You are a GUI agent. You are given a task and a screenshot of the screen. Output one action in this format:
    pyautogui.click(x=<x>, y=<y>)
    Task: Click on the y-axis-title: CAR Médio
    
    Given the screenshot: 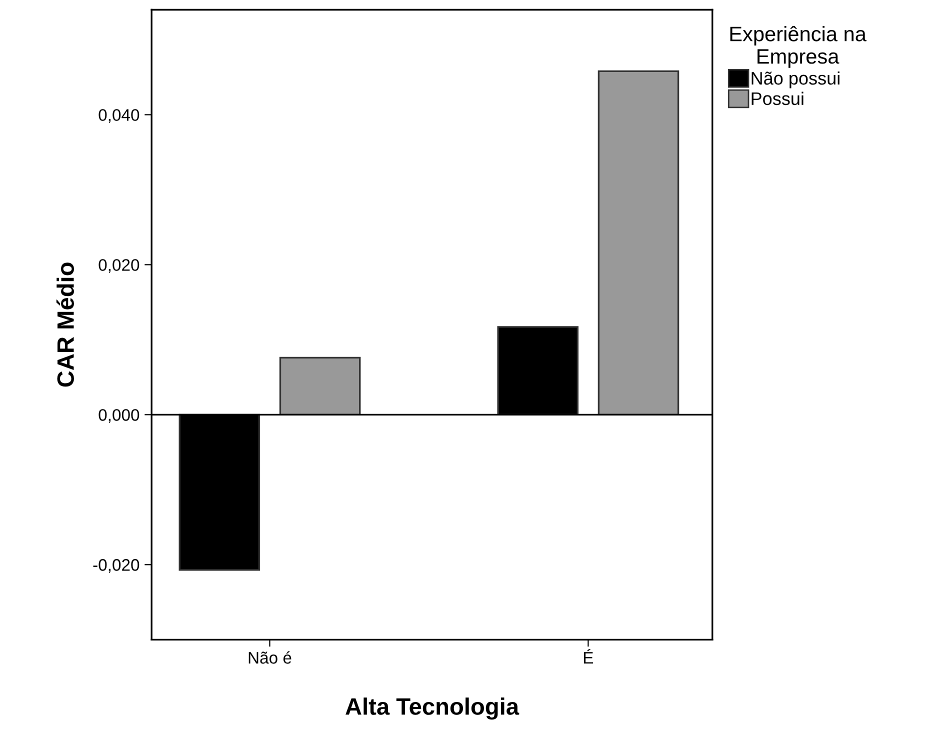 What is the action you would take?
    pyautogui.click(x=65, y=324)
    